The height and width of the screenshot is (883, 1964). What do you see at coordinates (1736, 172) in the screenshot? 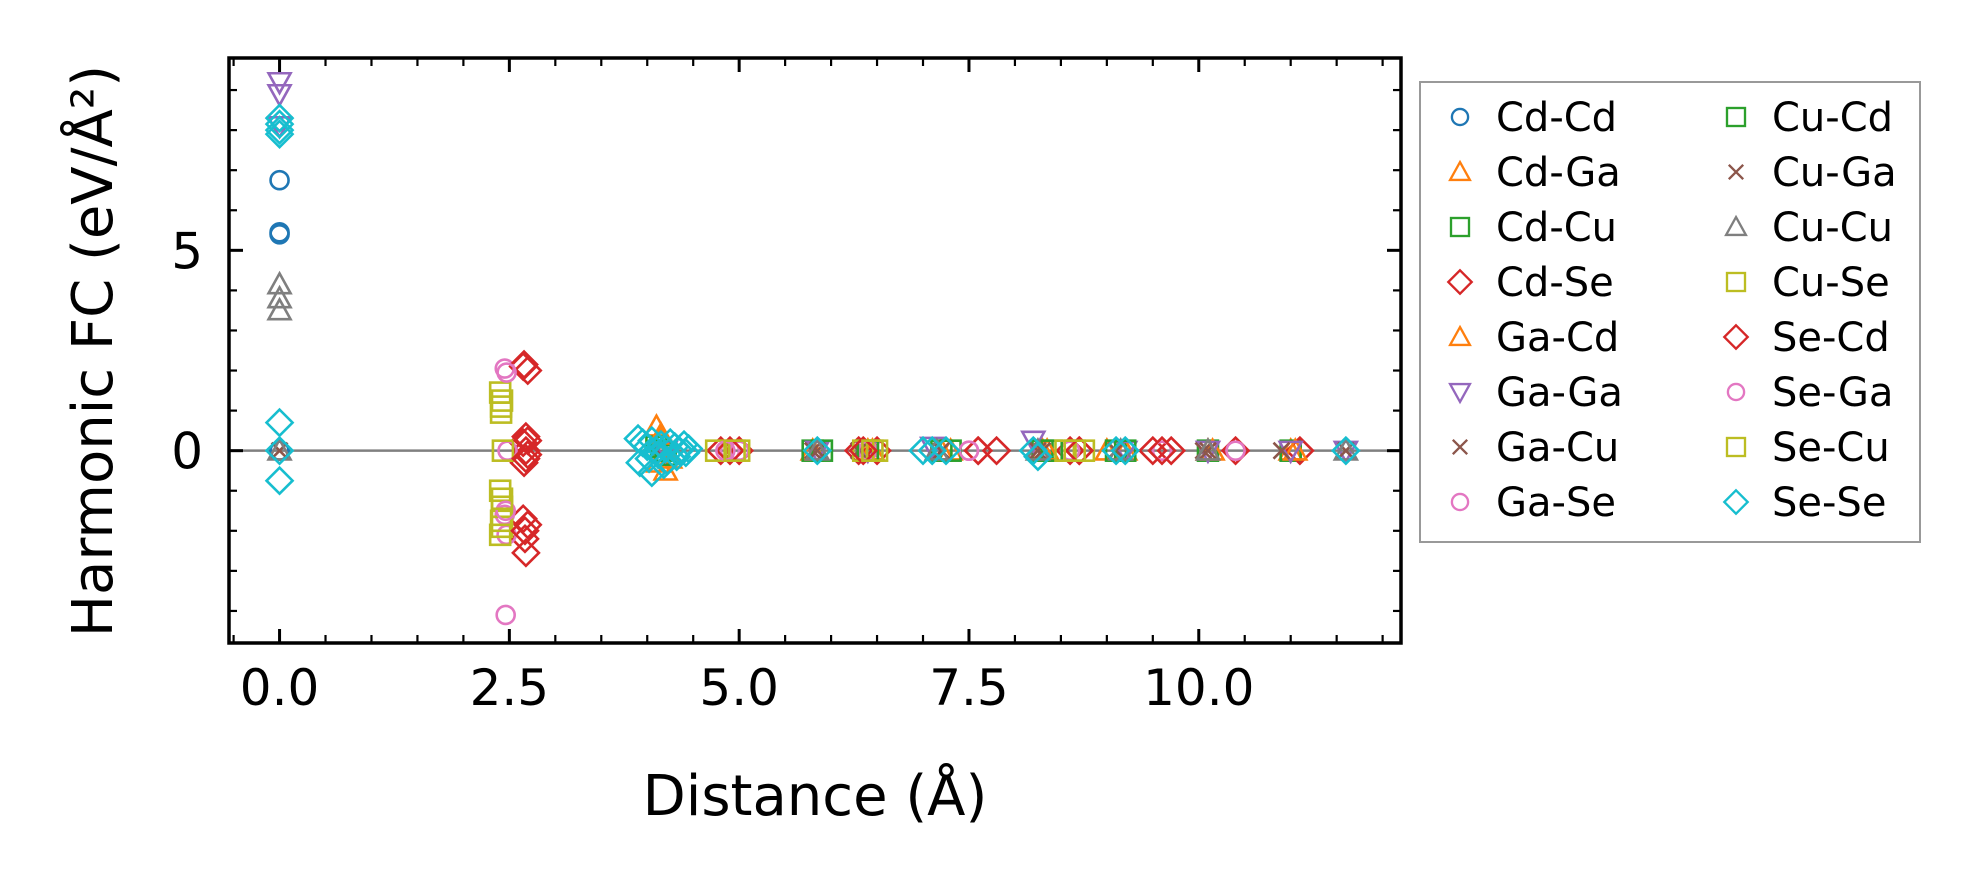
I see `legend-marker-cu-ga` at bounding box center [1736, 172].